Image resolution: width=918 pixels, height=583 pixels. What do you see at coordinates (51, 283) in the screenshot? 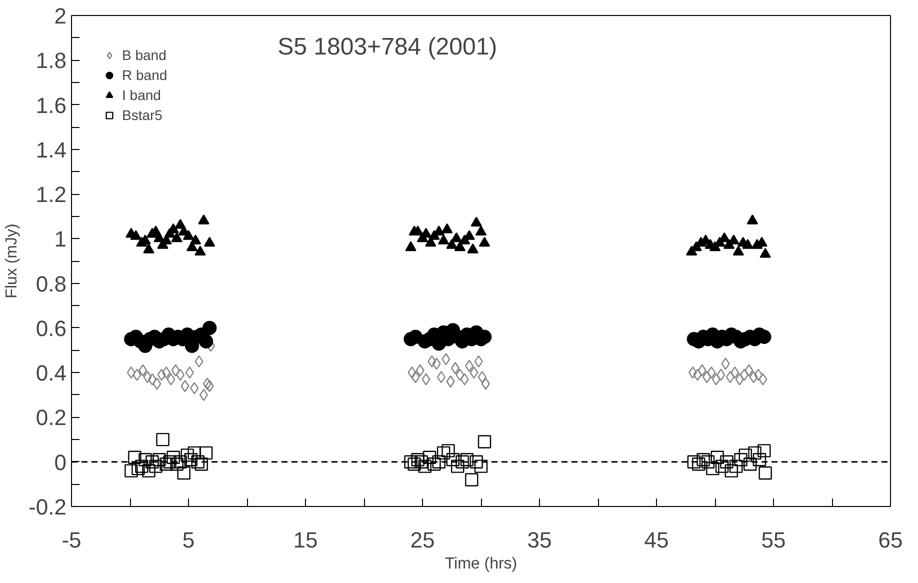
I see `y-tick-label: 0.8` at bounding box center [51, 283].